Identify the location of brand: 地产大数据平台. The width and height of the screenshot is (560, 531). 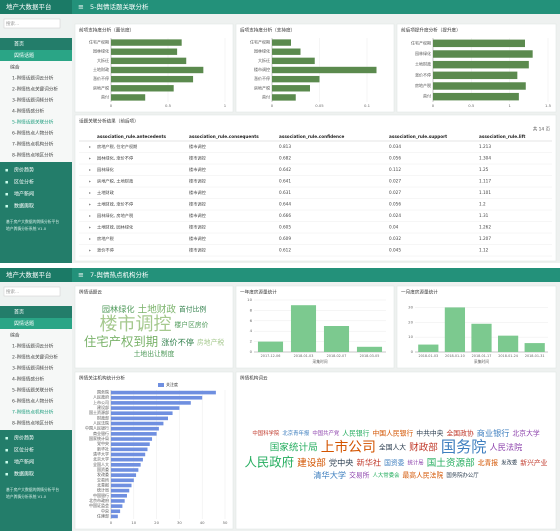
(29, 274).